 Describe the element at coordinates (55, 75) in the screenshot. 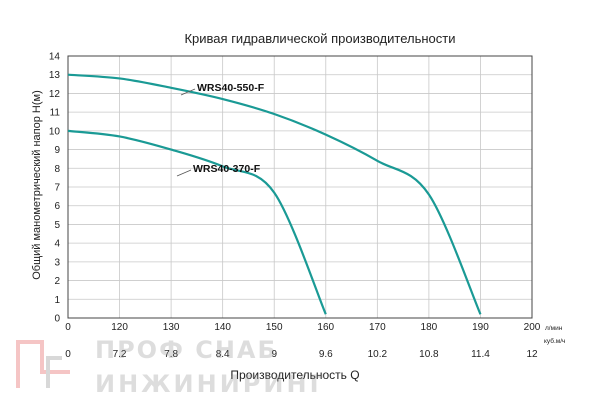

I see `y-tick-label: 13` at that location.